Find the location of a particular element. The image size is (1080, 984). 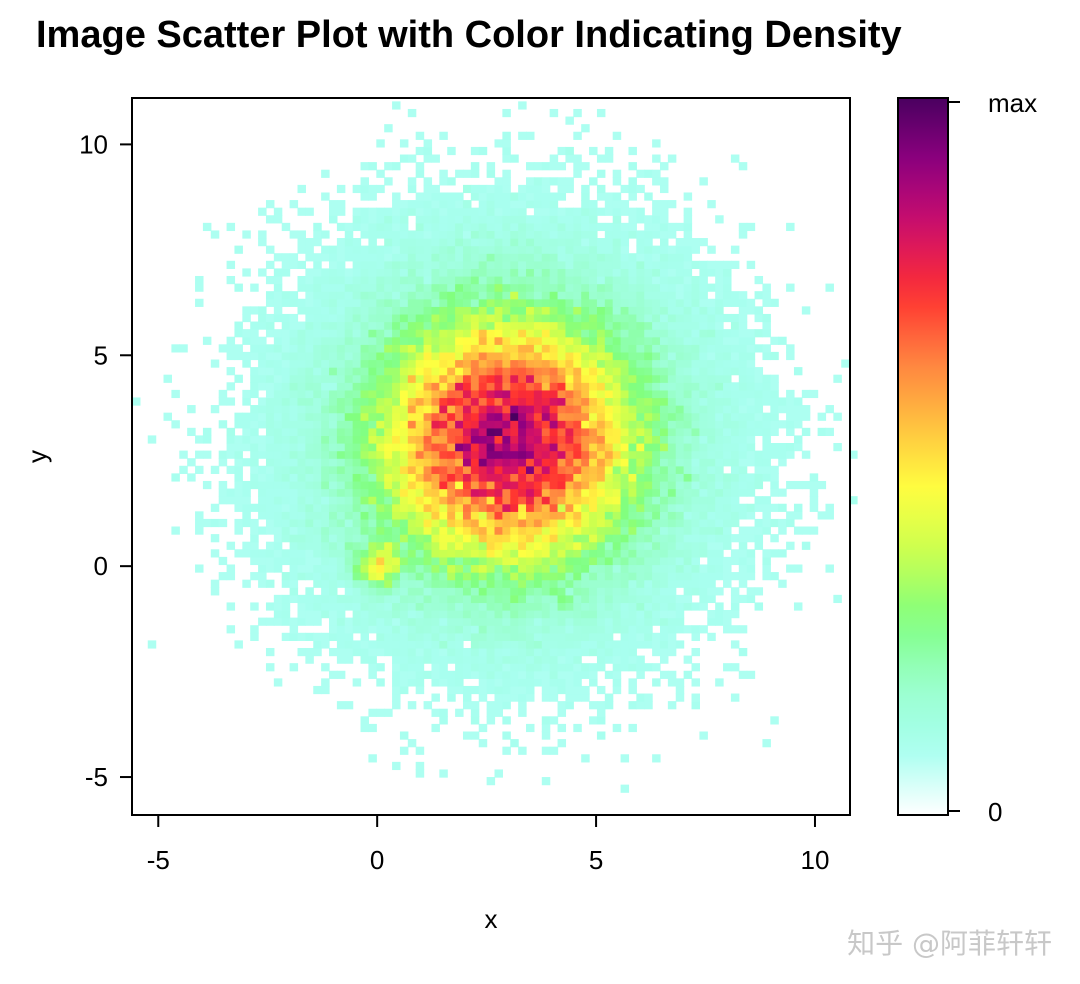

y-axis-title: y is located at coordinates (37, 456).